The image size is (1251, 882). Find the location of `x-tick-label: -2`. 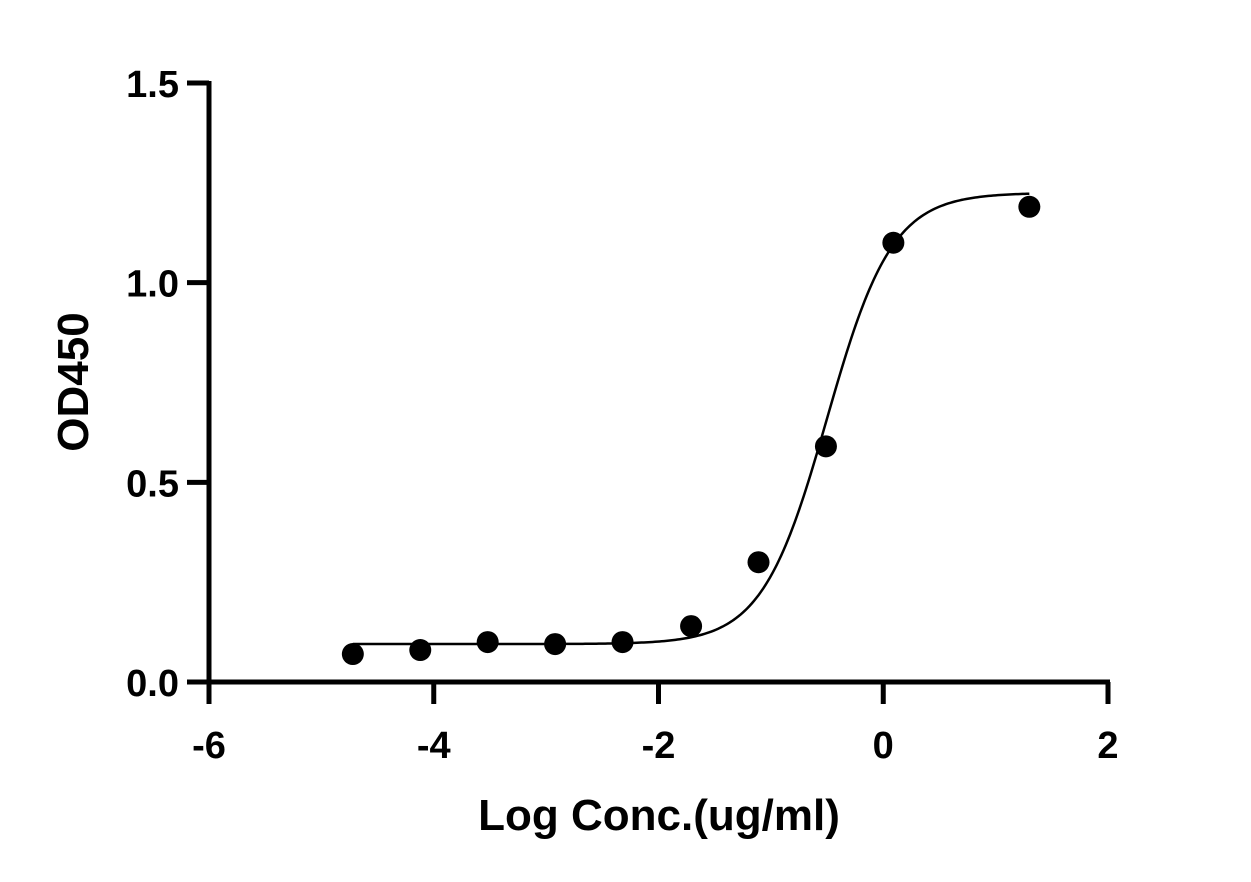

x-tick-label: -2 is located at coordinates (659, 746).